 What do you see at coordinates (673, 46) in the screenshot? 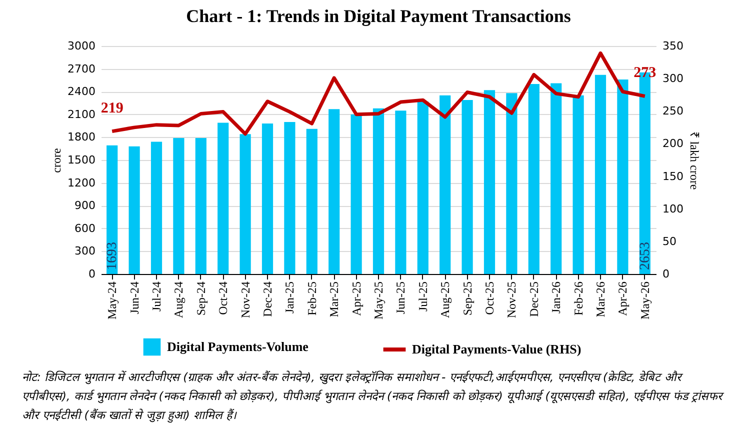
I see `y2-tick-label: 350` at bounding box center [673, 46].